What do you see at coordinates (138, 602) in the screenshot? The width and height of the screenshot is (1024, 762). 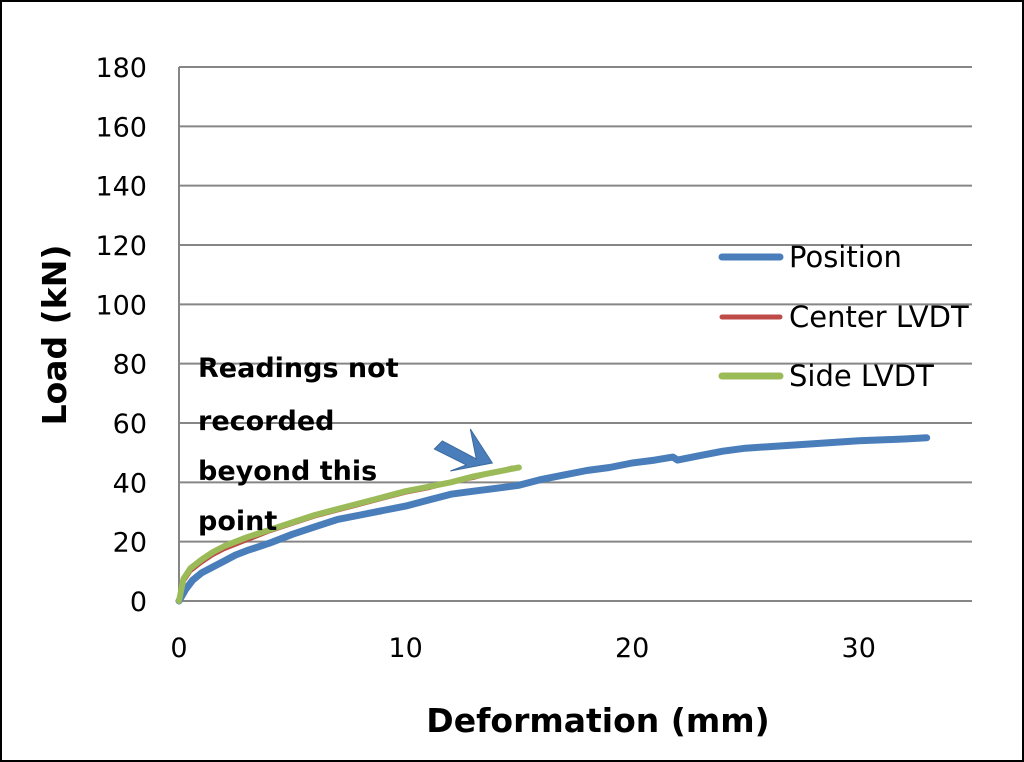 I see `y-tick-label: 0` at bounding box center [138, 602].